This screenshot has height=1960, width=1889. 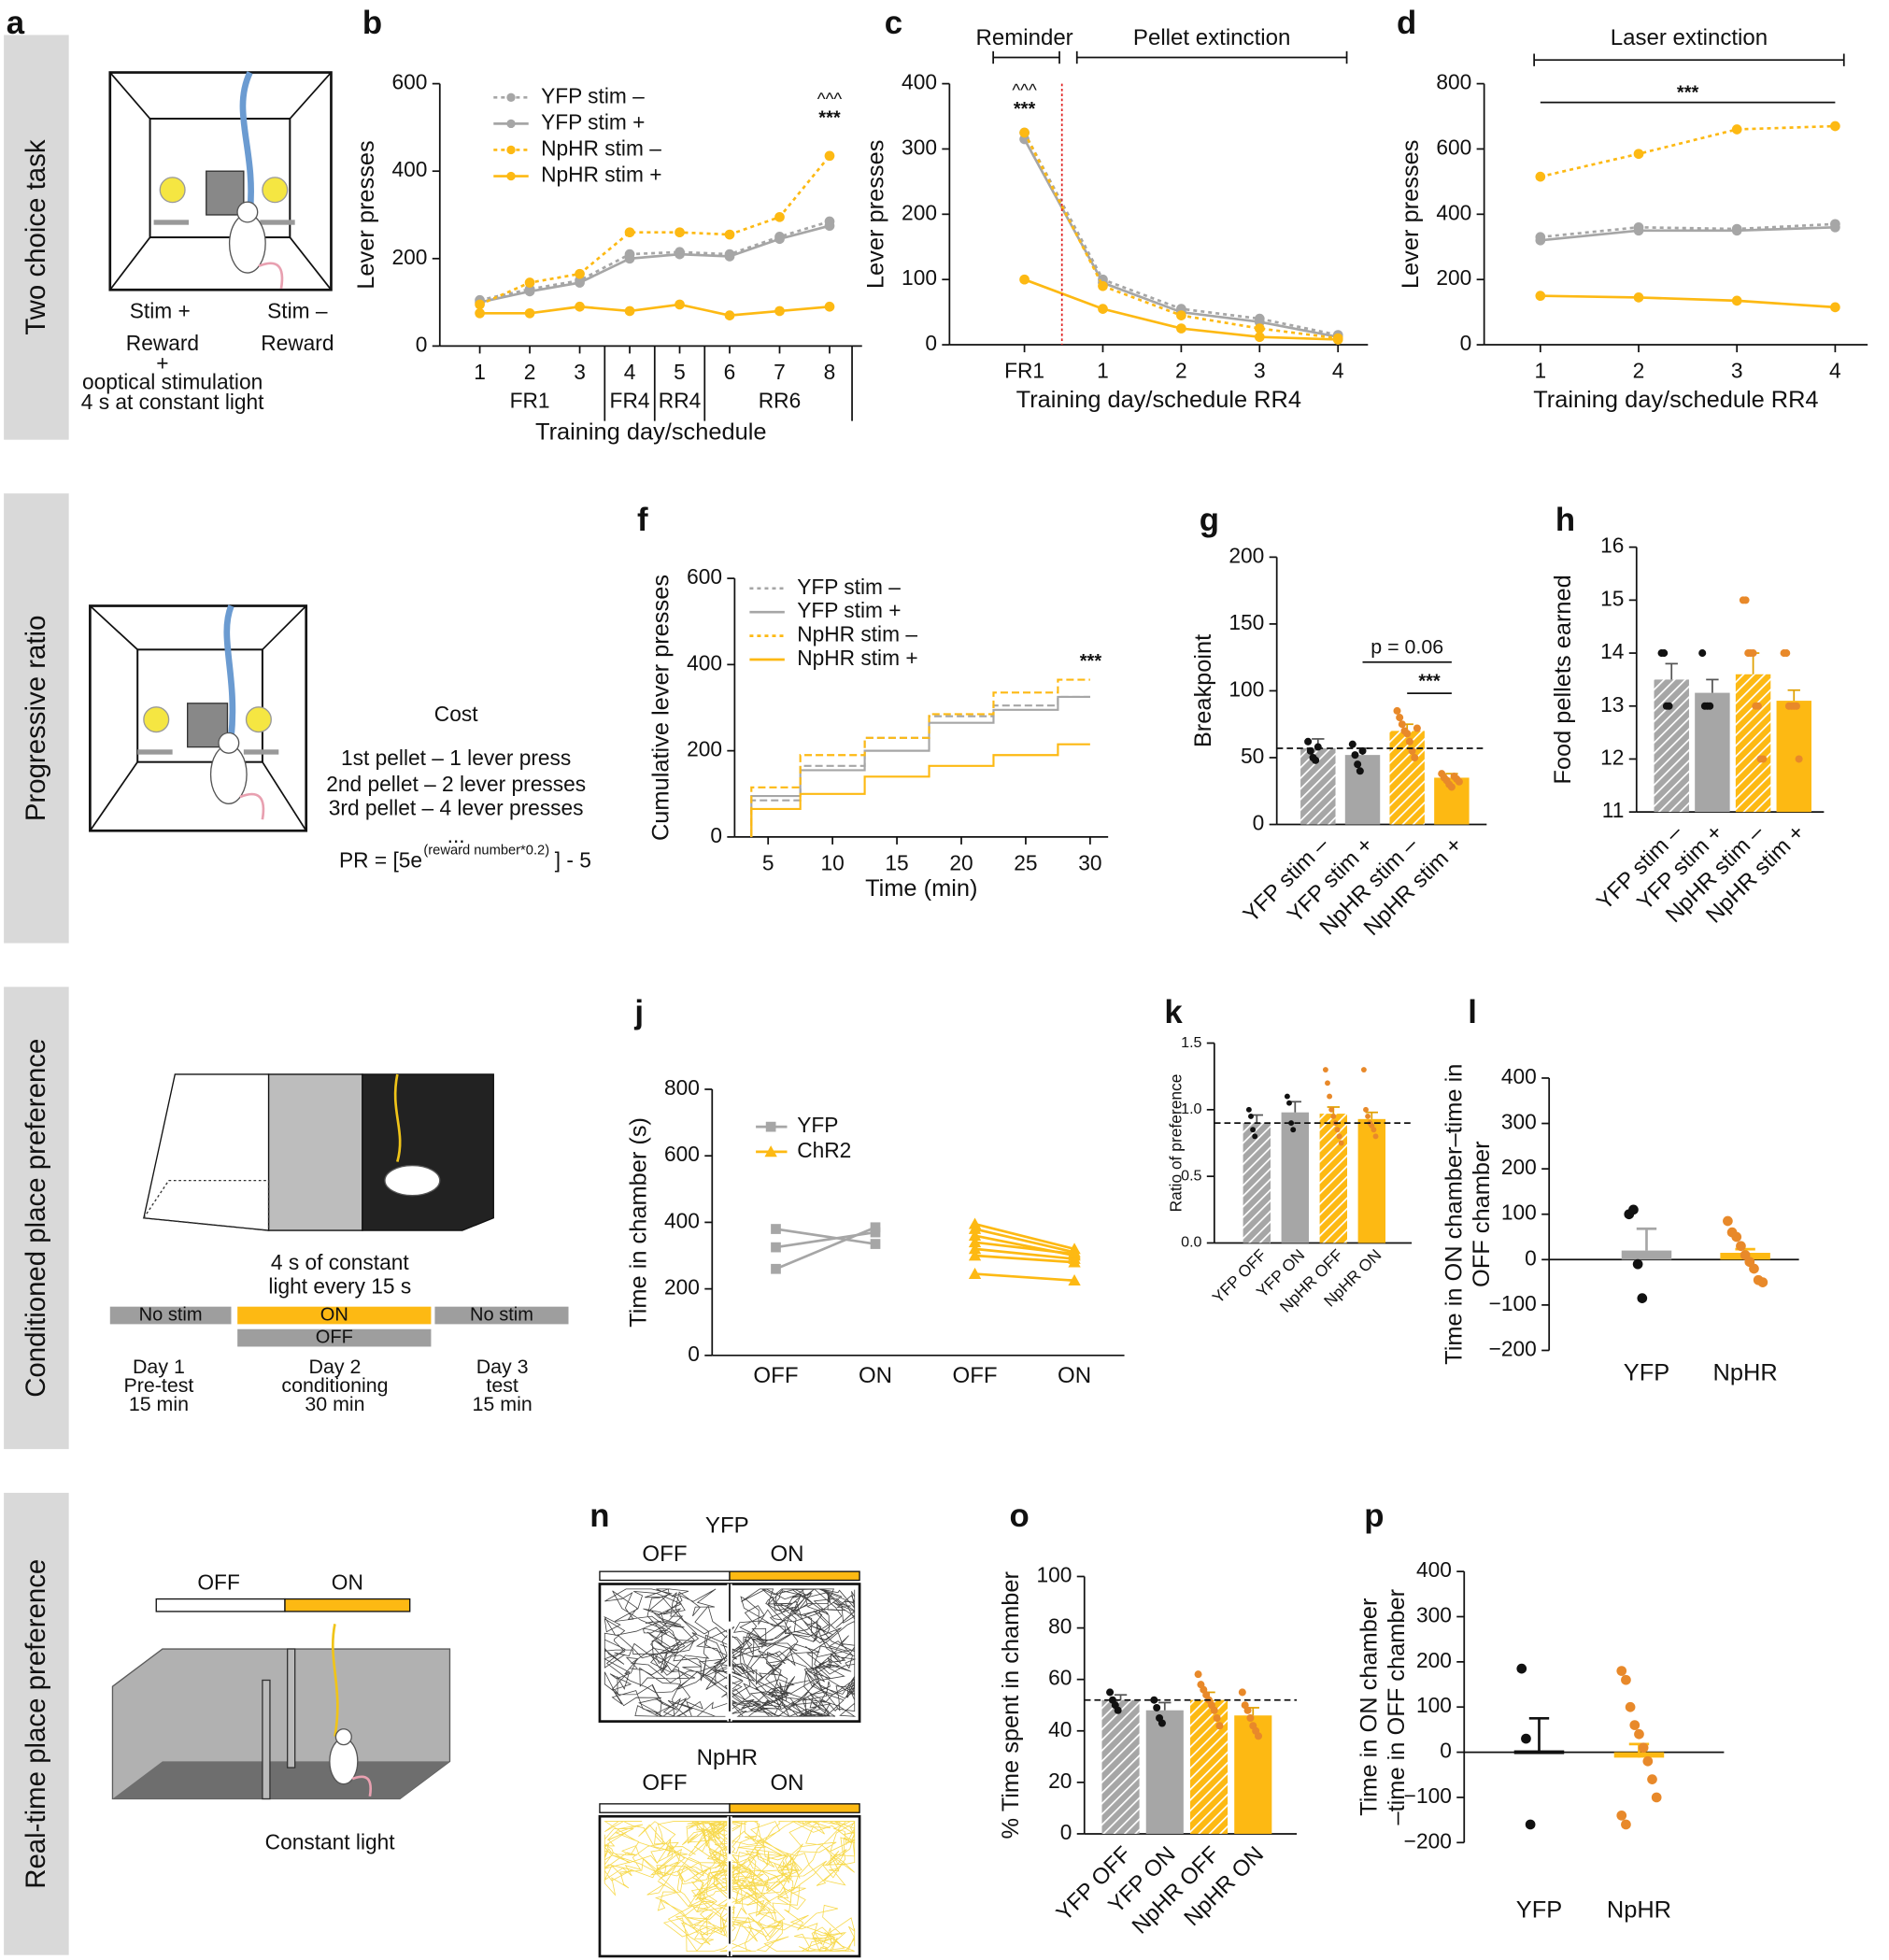 I want to click on y-tick-label: 0, so click(x=1066, y=1832).